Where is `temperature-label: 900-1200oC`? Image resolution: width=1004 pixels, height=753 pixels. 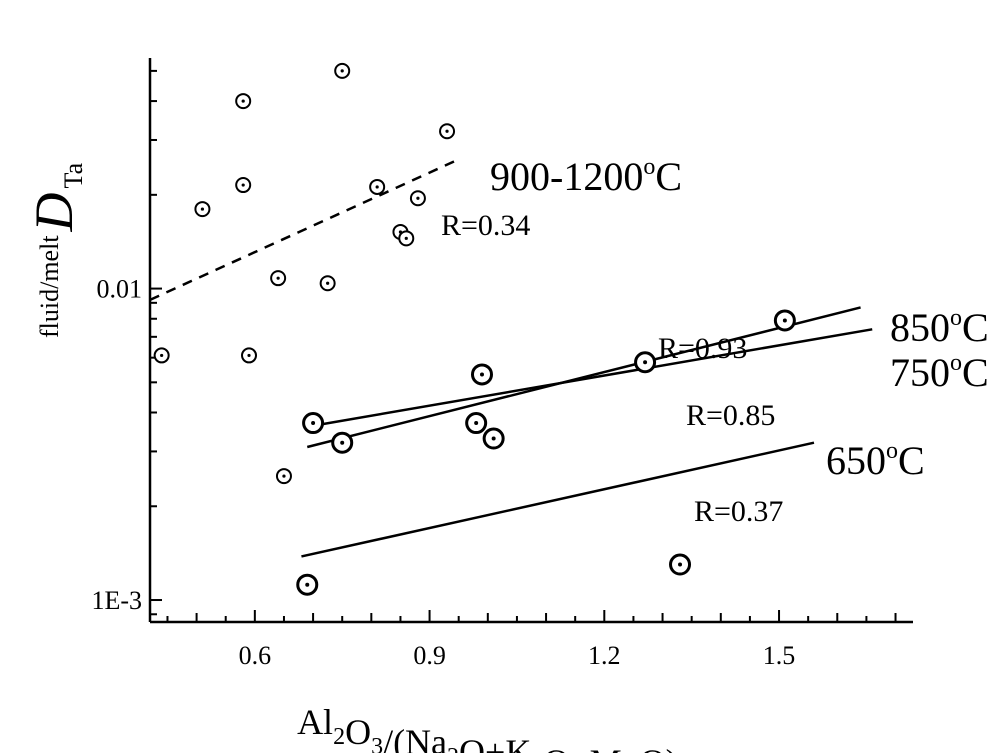
temperature-label: 900-1200oC is located at coordinates (586, 176).